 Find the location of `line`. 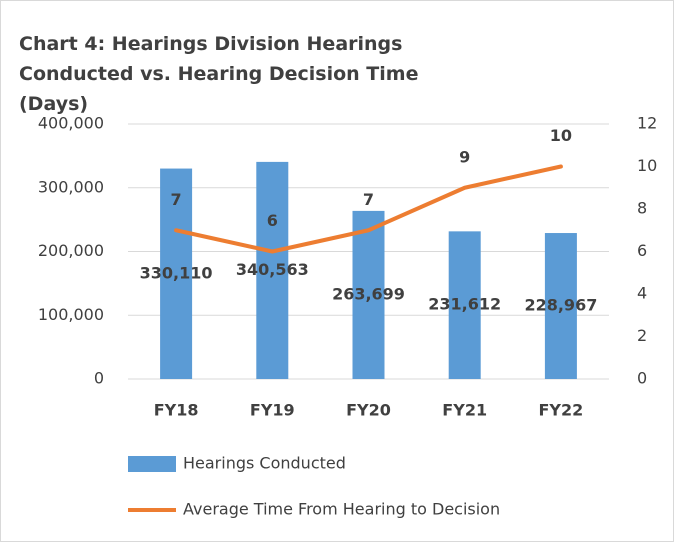

line is located at coordinates (368, 209).